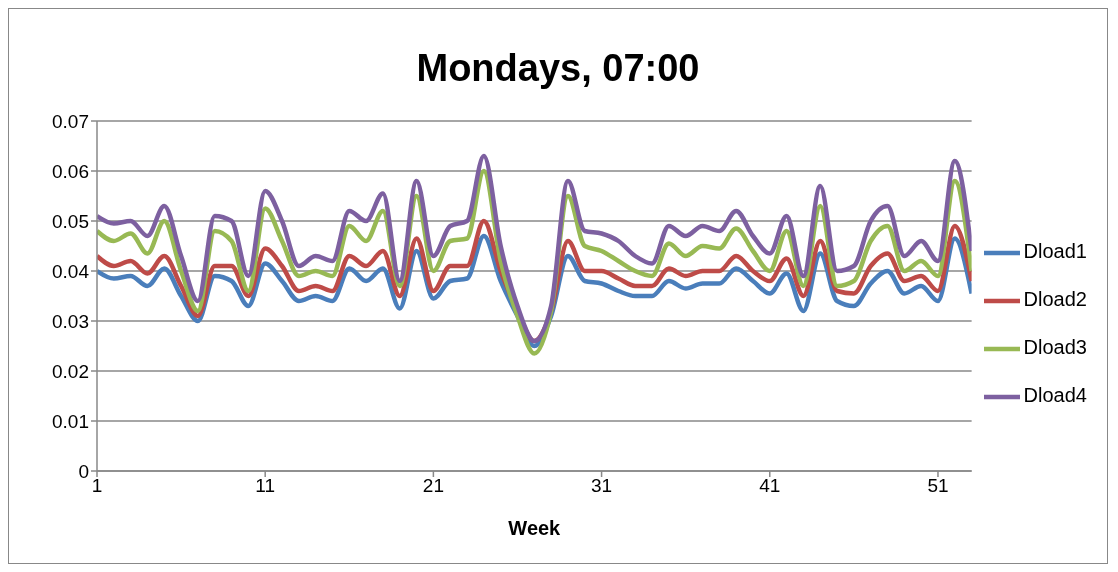 This screenshot has width=1118, height=572. I want to click on y-tick-label: 0.07, so click(70, 121).